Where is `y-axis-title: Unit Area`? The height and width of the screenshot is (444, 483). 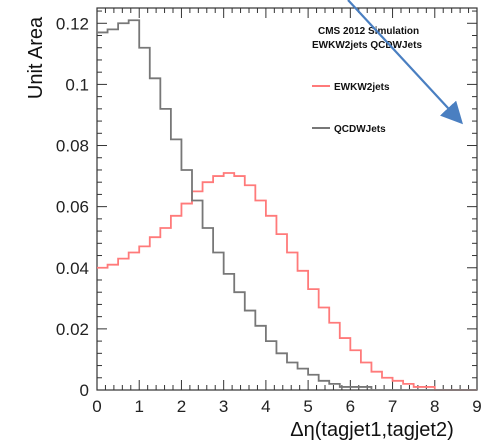
y-axis-title: Unit Area is located at coordinates (36, 57).